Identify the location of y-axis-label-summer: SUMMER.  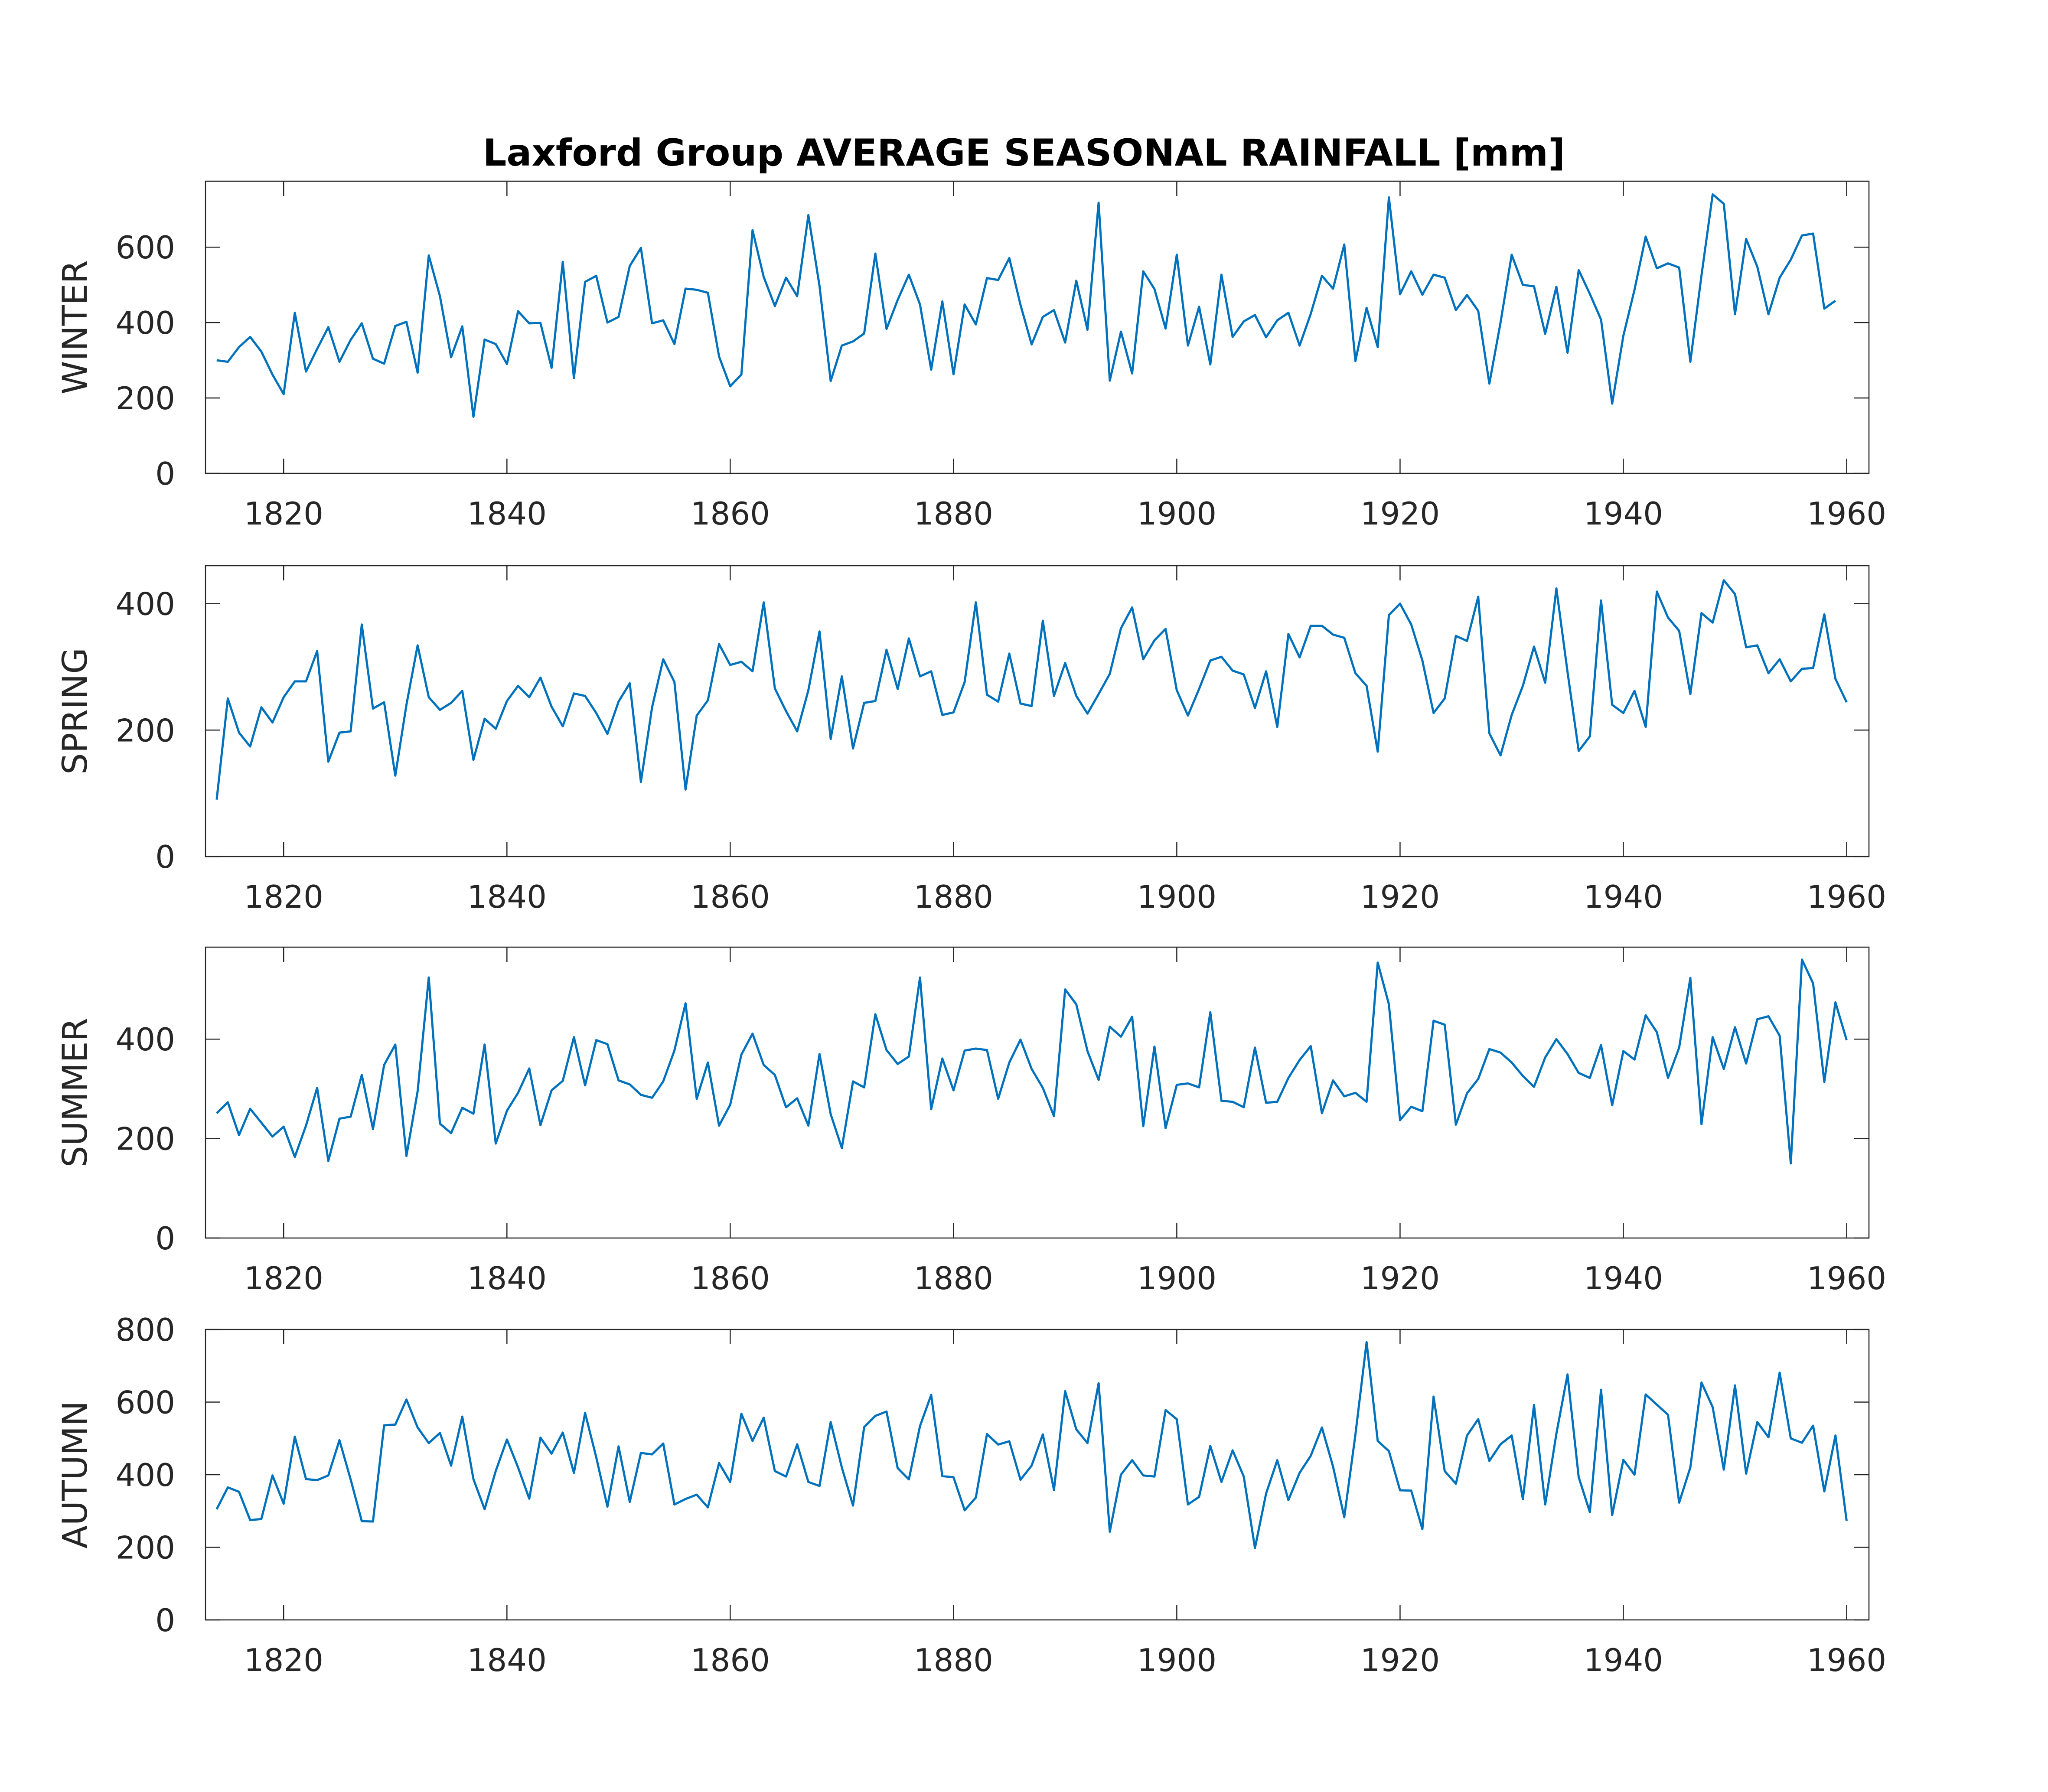
(75, 1092).